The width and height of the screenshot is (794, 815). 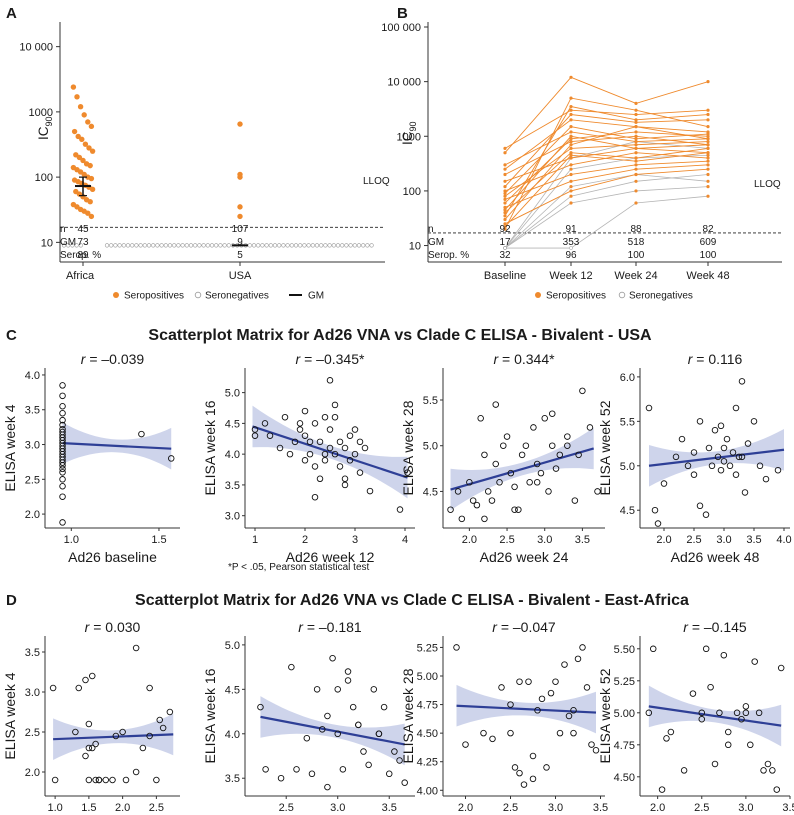 What do you see at coordinates (707, 276) in the screenshot?
I see `panel-b-xtick-label: Week 48` at bounding box center [707, 276].